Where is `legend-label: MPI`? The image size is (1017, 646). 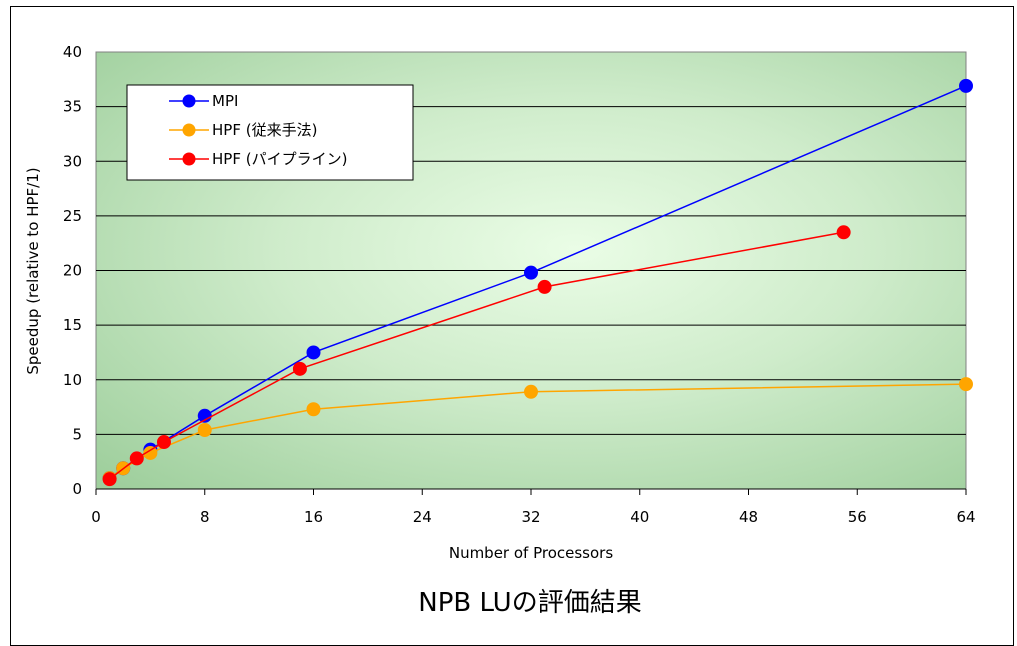 legend-label: MPI is located at coordinates (225, 101).